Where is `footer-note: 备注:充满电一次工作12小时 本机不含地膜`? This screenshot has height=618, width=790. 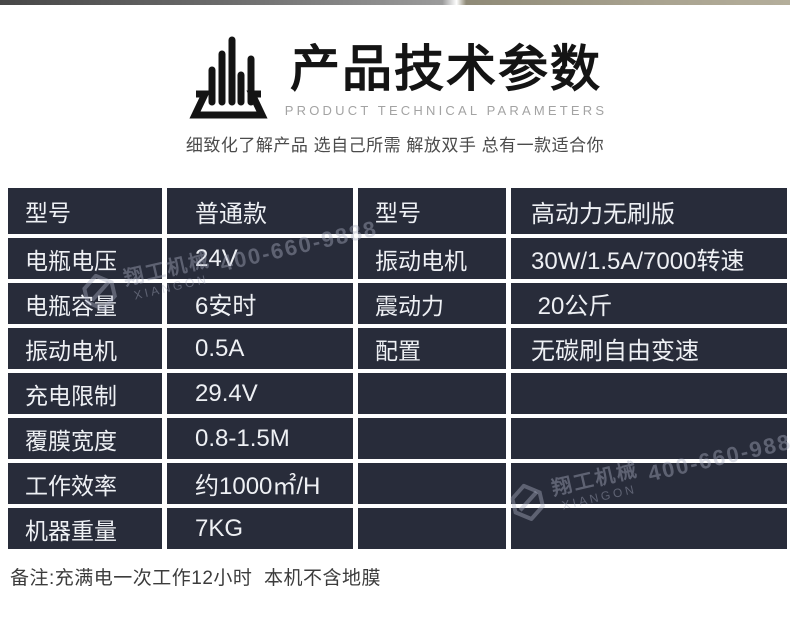 footer-note: 备注:充满电一次工作12小时 本机不含地膜 is located at coordinates (195, 578).